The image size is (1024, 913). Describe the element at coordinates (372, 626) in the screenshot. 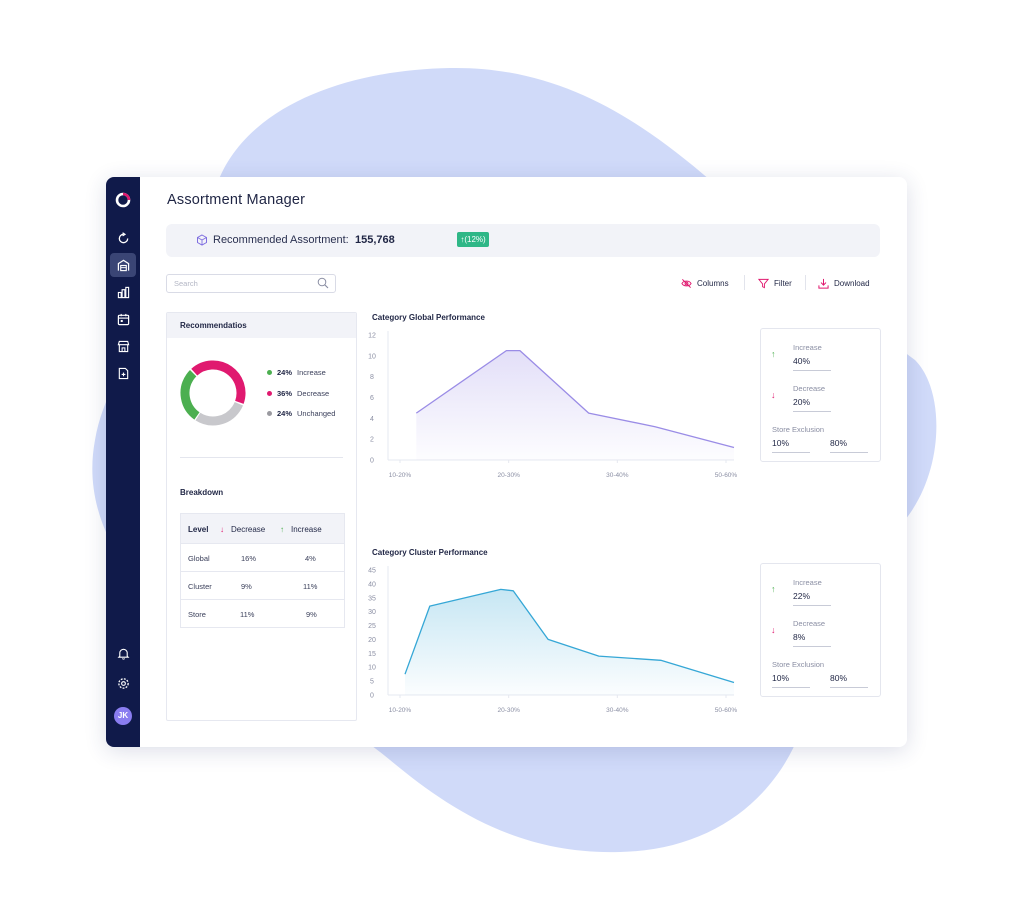

I see `y-tick-label: 25` at that location.